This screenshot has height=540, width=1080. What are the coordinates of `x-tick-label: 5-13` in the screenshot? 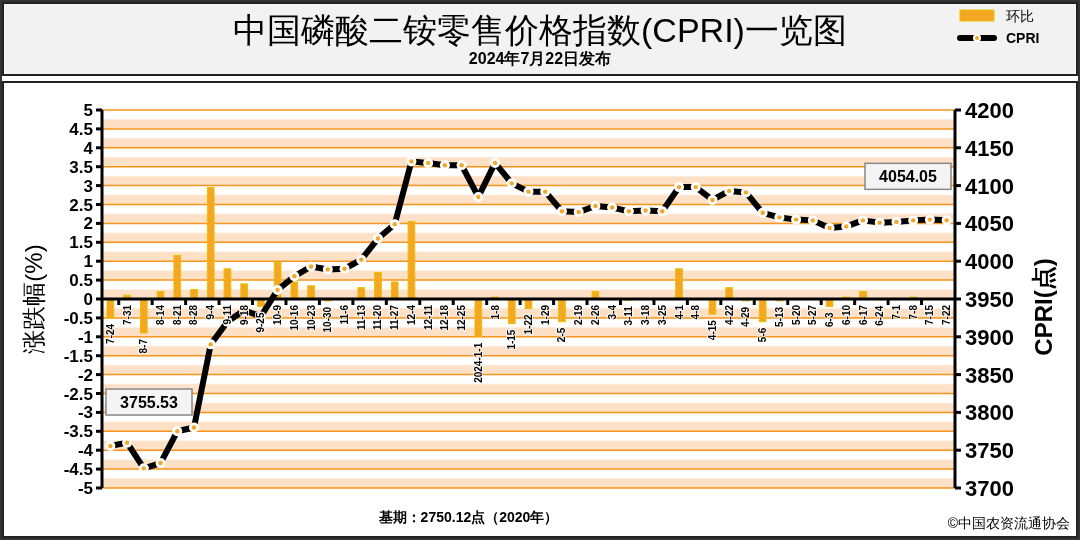 It's located at (779, 316).